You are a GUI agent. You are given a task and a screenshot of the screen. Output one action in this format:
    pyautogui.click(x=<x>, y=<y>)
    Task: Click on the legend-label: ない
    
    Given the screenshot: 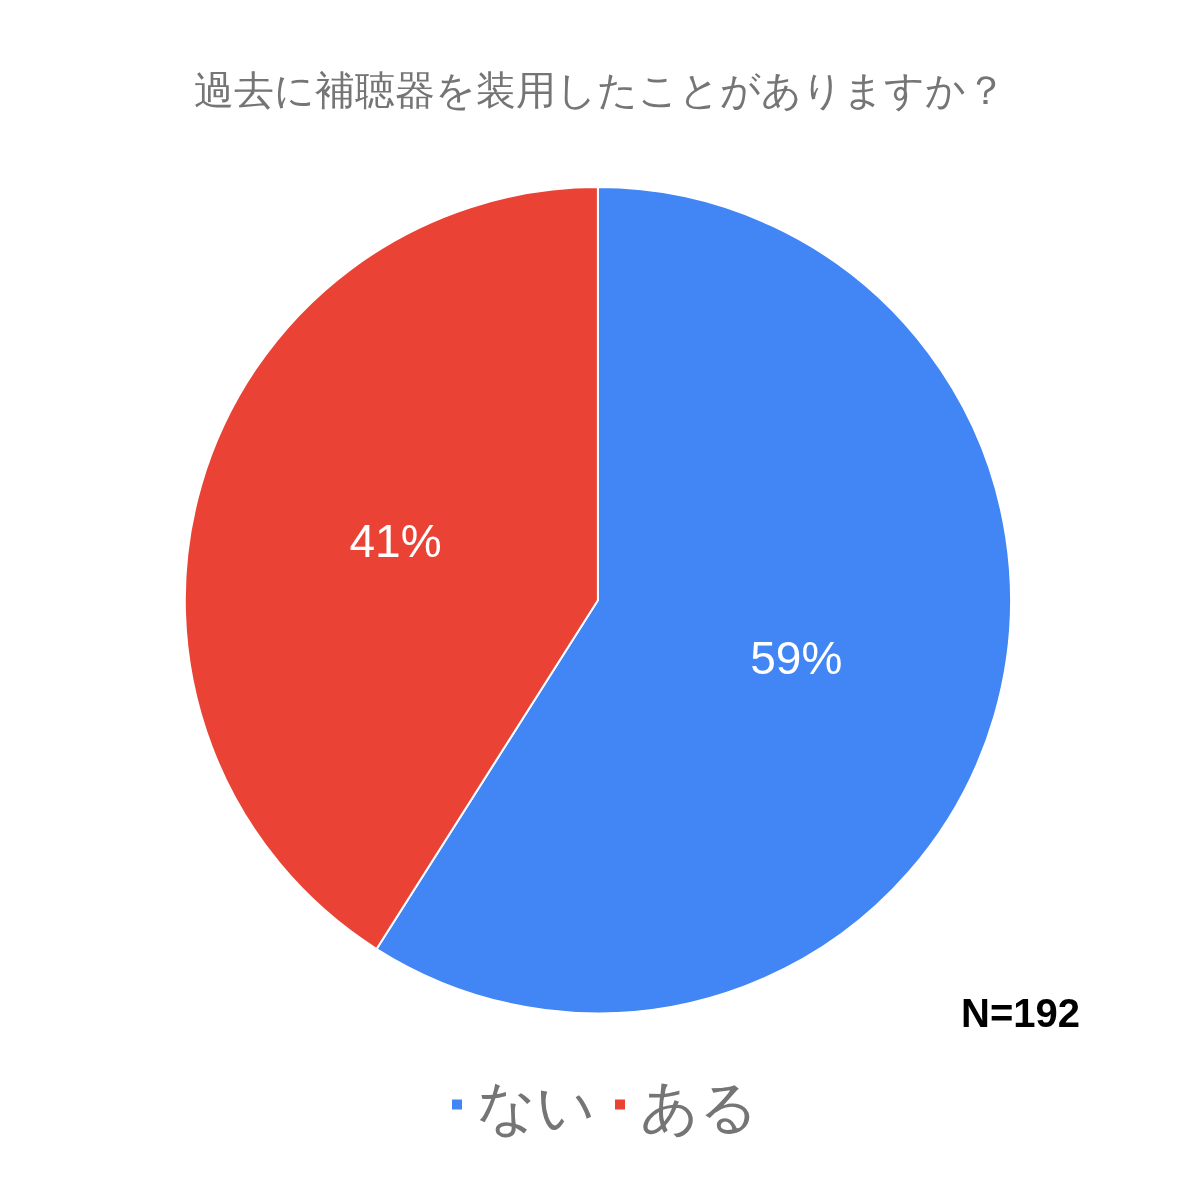 What is the action you would take?
    pyautogui.click(x=536, y=1107)
    